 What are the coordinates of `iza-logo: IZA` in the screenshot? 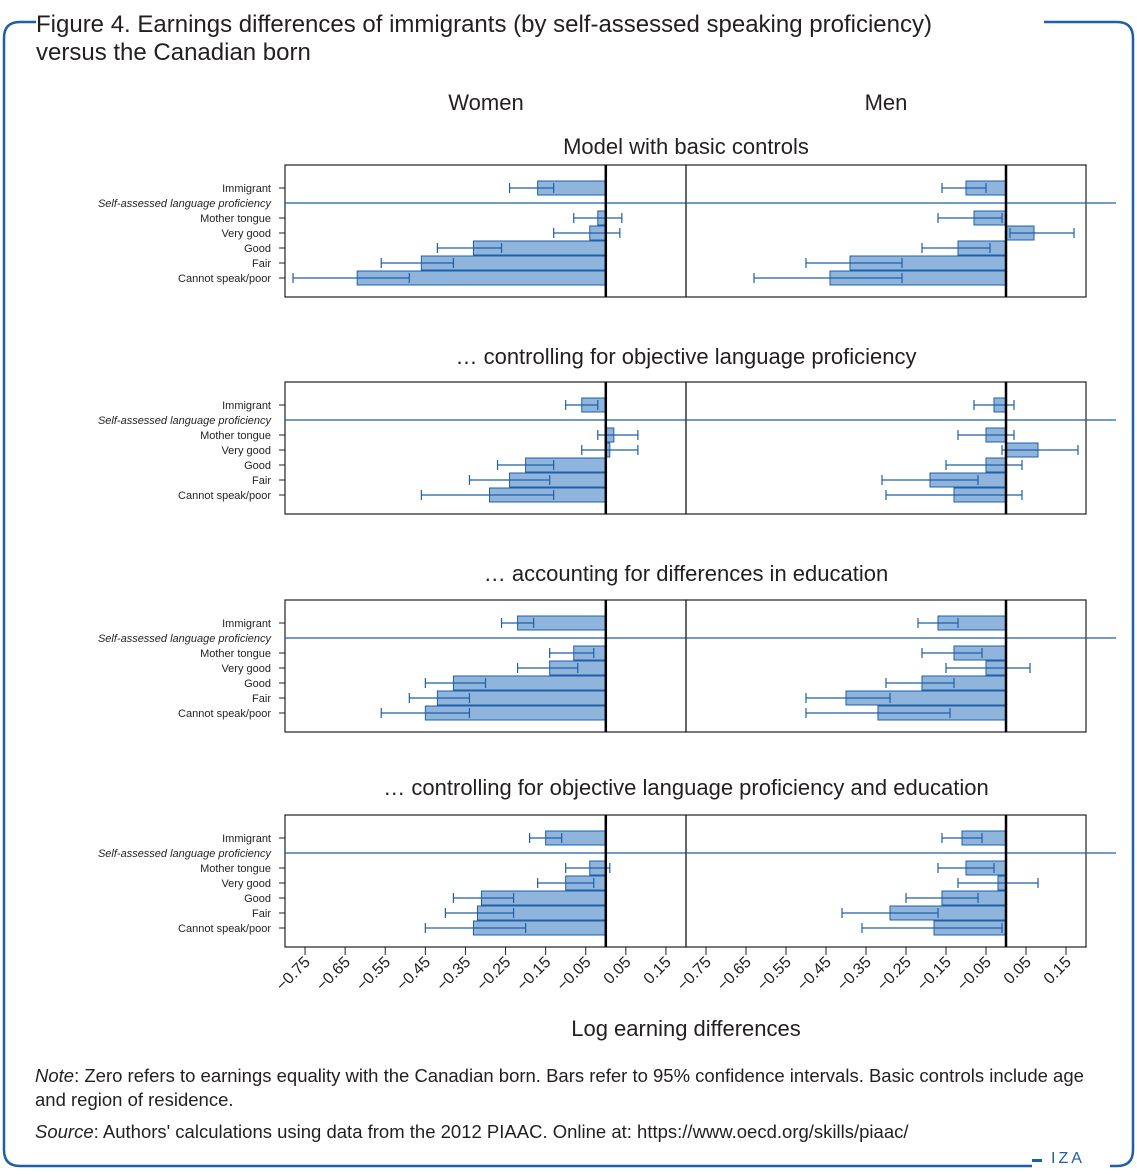 It's located at (1068, 1159).